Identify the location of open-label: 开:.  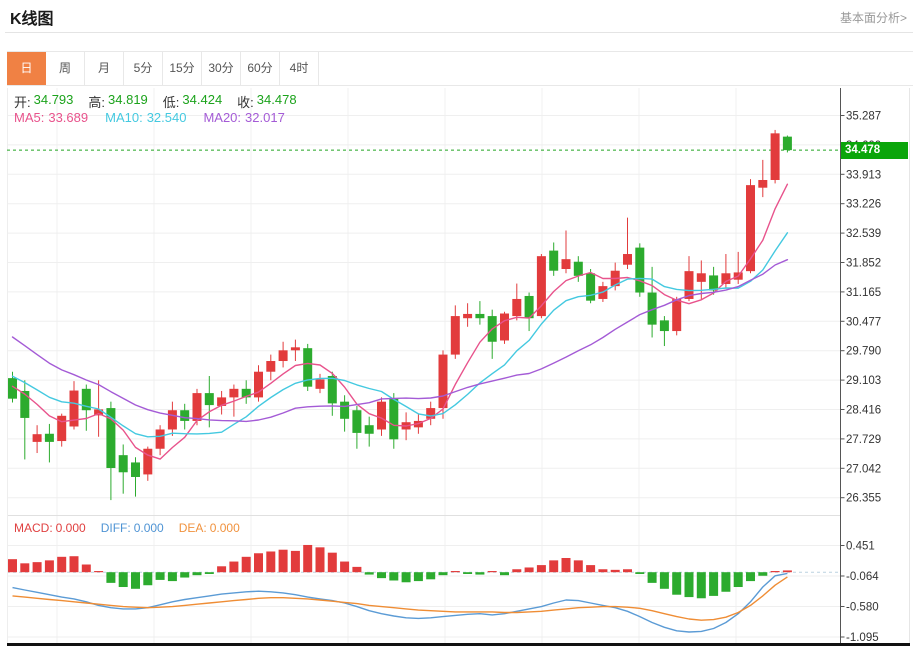
(22, 102).